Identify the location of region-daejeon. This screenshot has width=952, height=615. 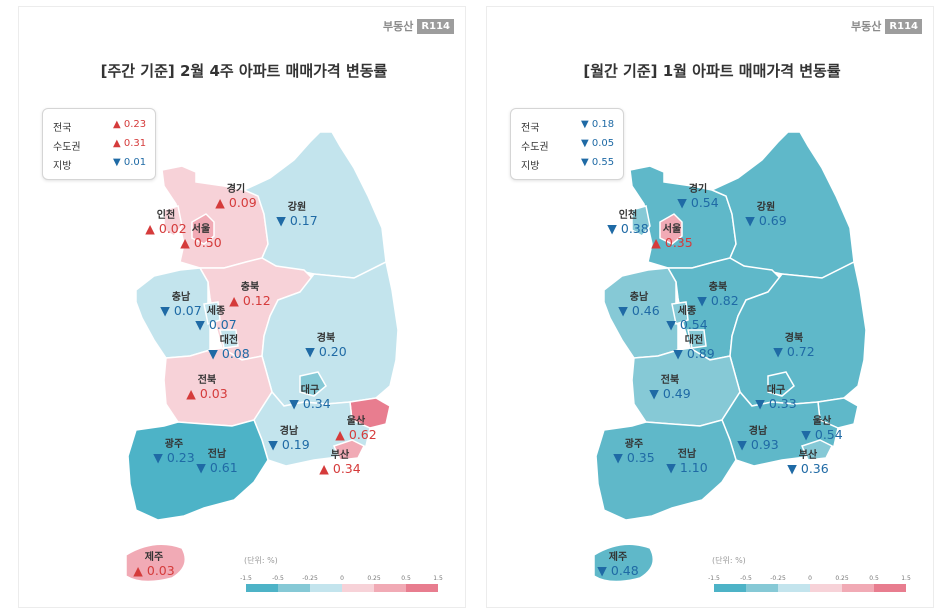
(229, 339).